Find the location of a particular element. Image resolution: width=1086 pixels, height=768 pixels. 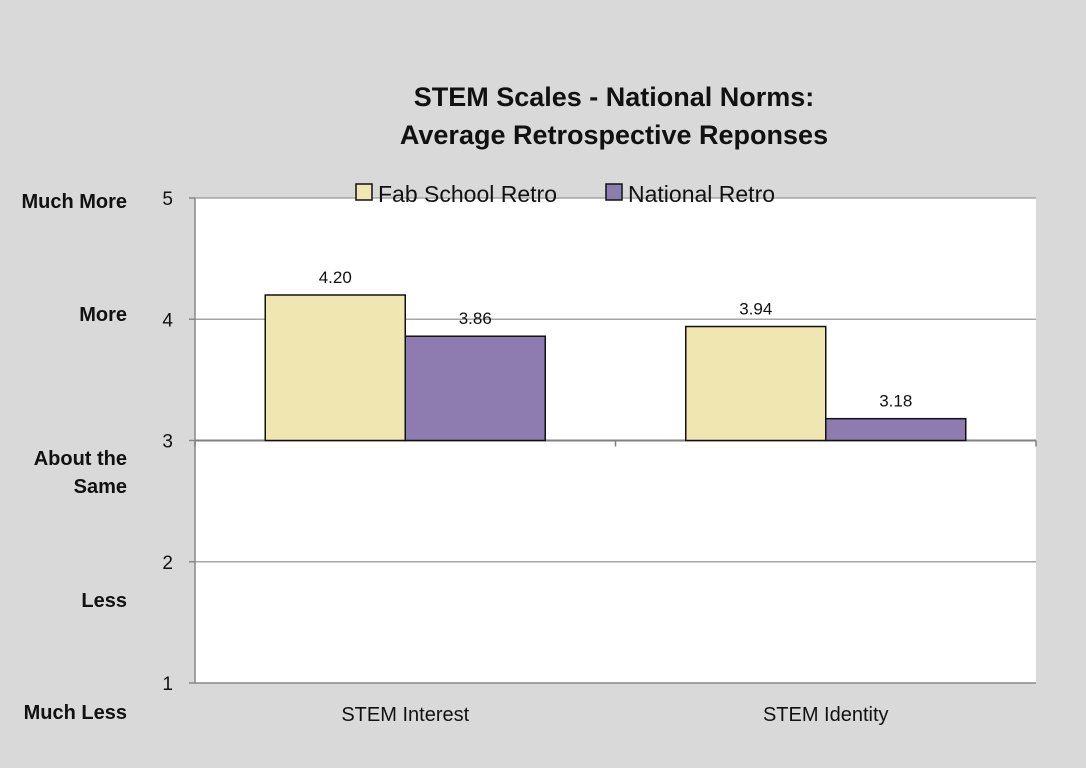

chart-title-line: STEM Scales - National Norms: is located at coordinates (614, 97).